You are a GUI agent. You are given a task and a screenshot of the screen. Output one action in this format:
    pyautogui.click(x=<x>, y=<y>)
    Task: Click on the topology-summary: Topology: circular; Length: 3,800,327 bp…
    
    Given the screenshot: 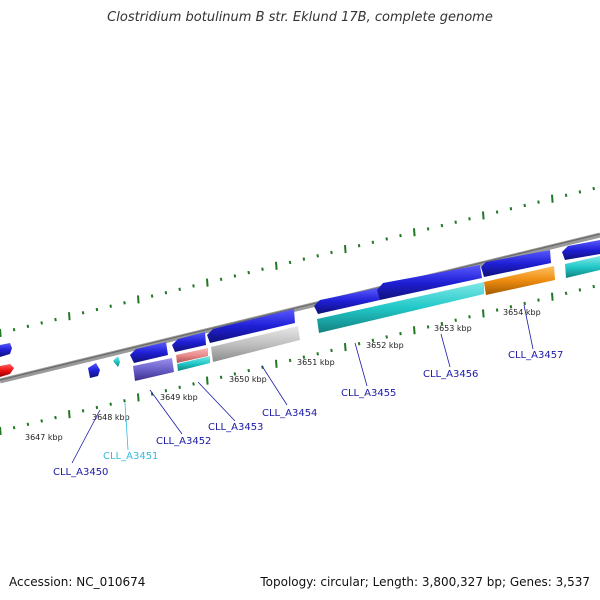 What is the action you would take?
    pyautogui.click(x=425, y=582)
    